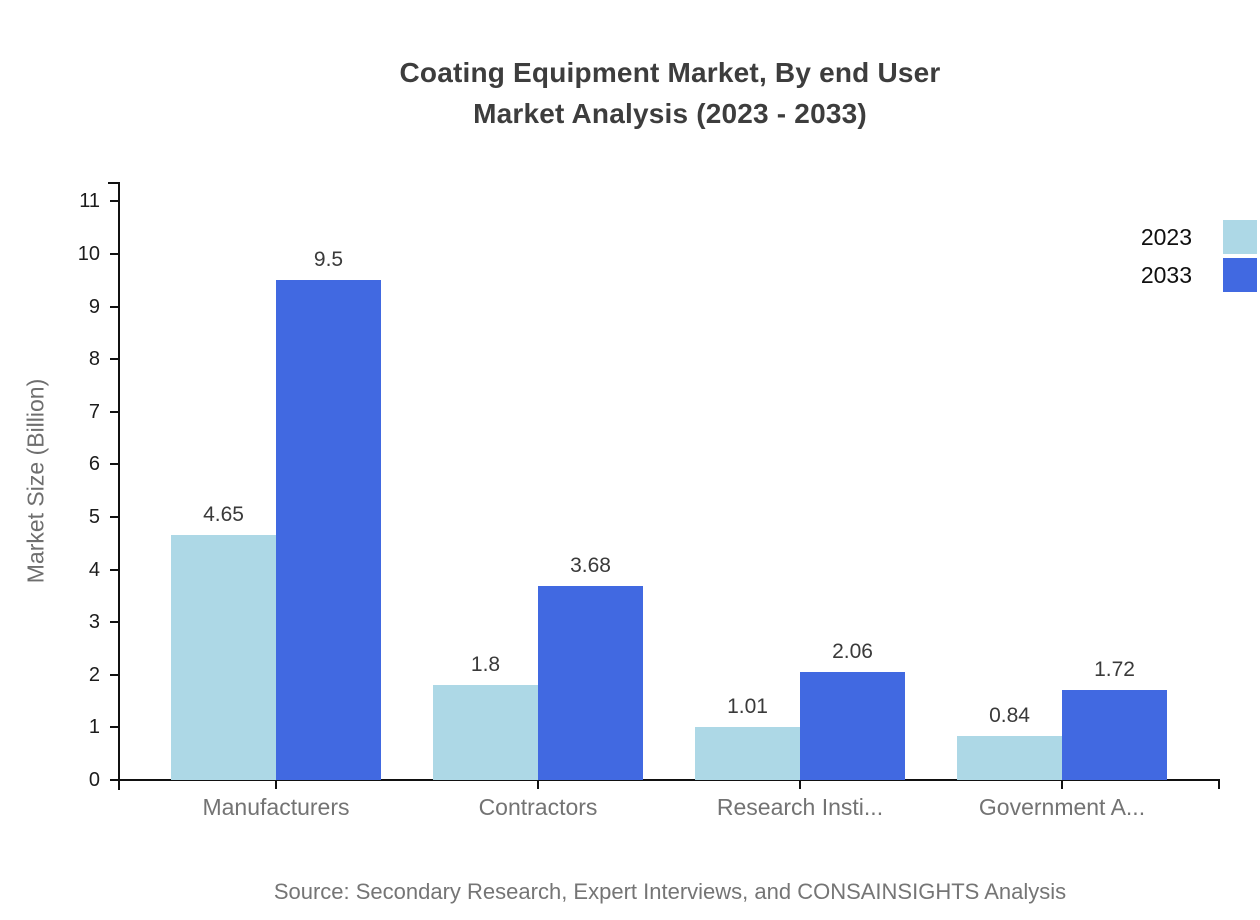 This screenshot has height=920, width=1260. I want to click on y-tick-label: 2, so click(94, 674).